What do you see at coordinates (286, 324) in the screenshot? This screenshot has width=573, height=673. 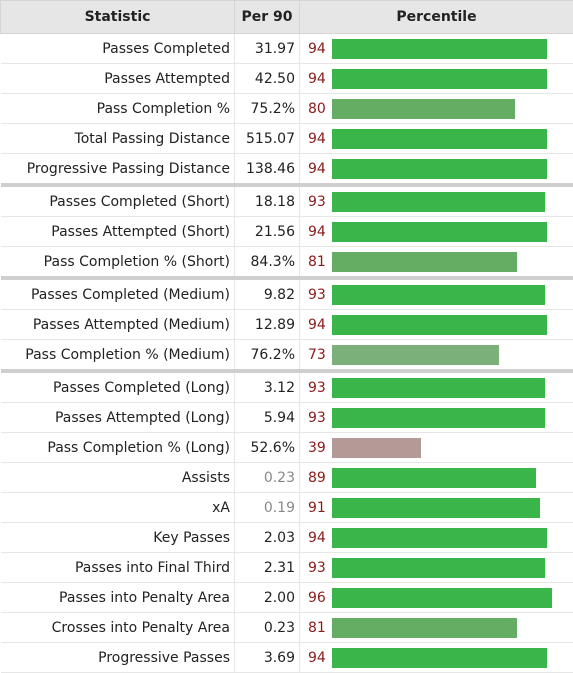 I see `table-row: Passes Attempted (Medium) 12.89 94` at bounding box center [286, 324].